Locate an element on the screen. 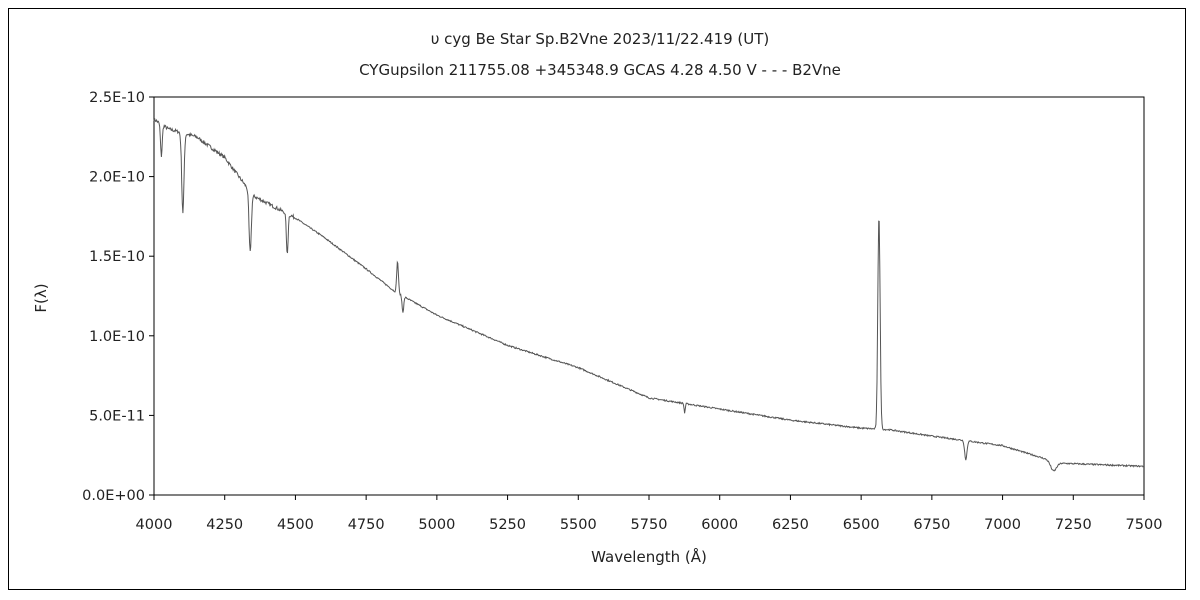  x-tick-label: 6250 is located at coordinates (790, 525).